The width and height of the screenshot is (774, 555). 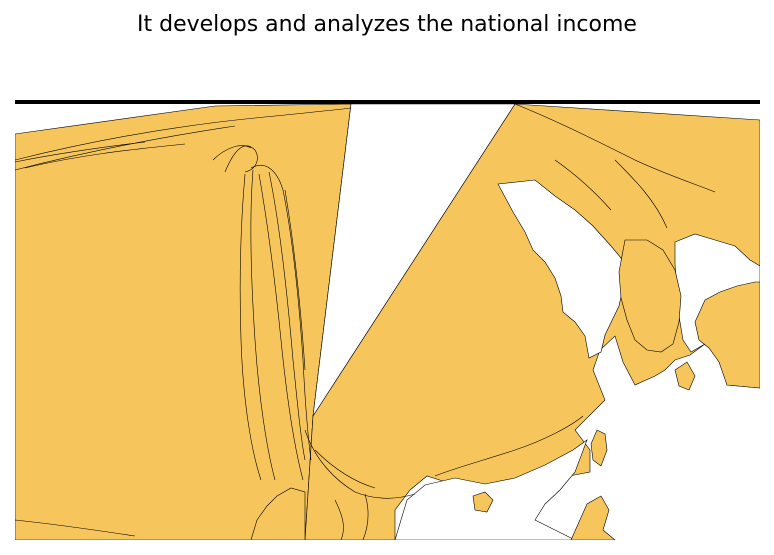 I want to click on land-islands-east, so click(x=685, y=376).